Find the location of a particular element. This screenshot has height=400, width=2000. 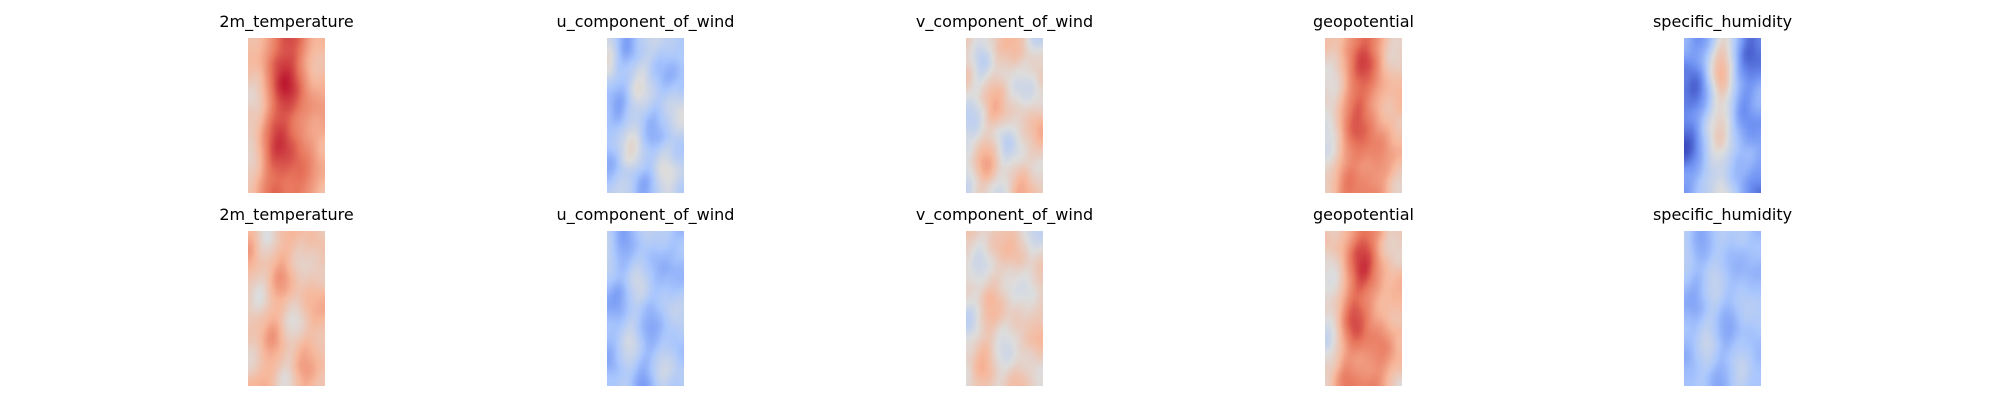

panel-row1-u-component-of-wind: u_component_of_wind is located at coordinates (645, 102).